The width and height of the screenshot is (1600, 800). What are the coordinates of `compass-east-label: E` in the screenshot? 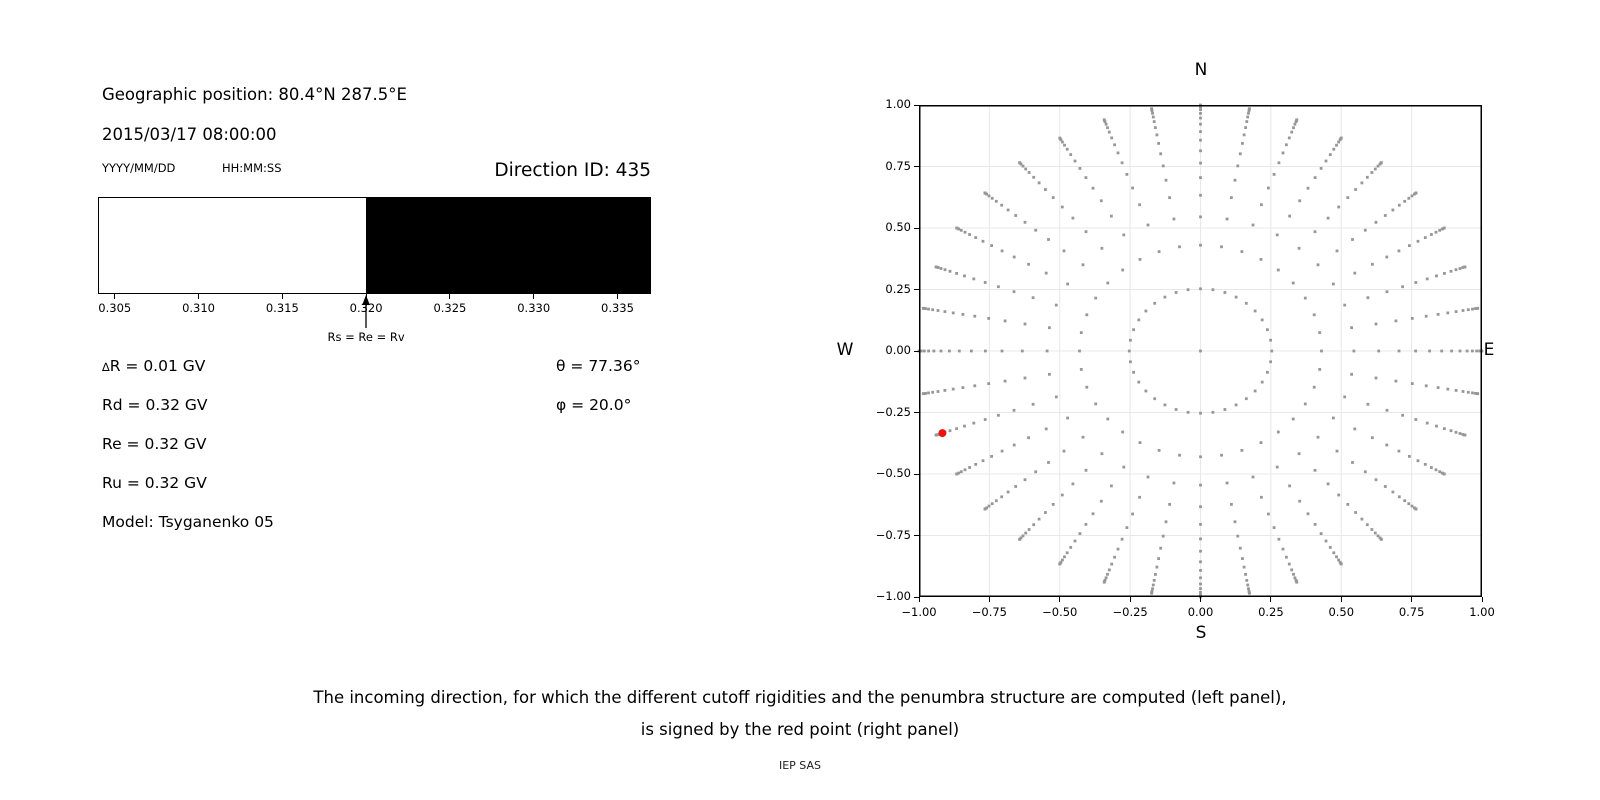 It's located at (1489, 350).